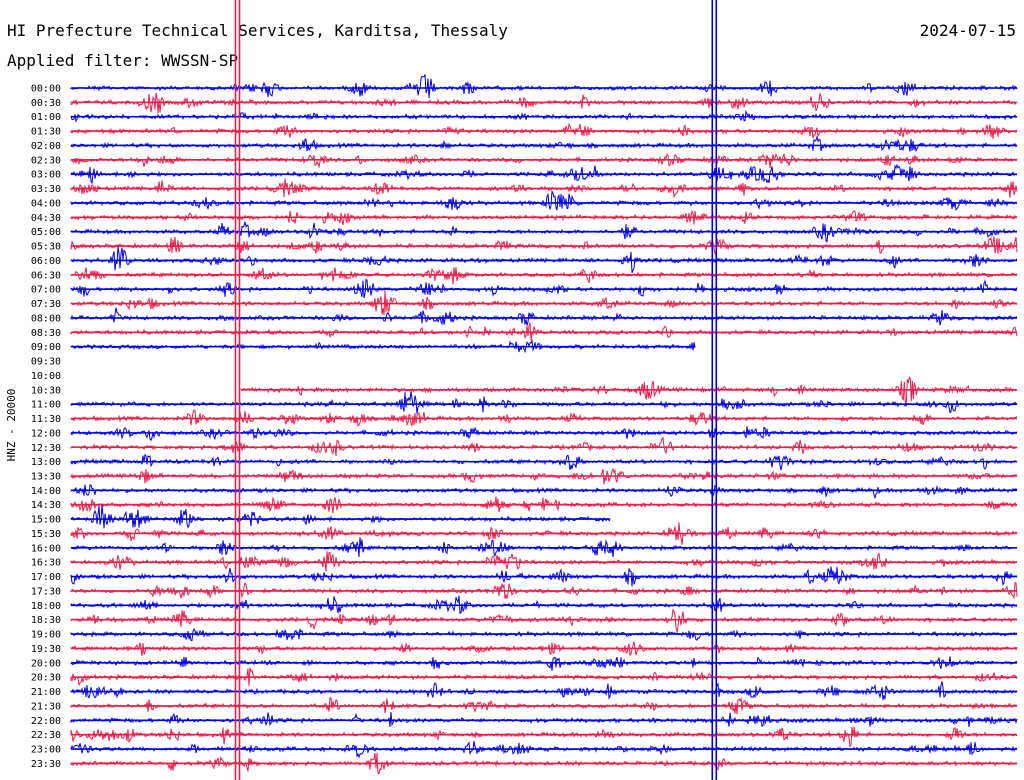 The height and width of the screenshot is (780, 1024). Describe the element at coordinates (122, 60) in the screenshot. I see `filter-label: Applied filter: WWSSN-SP` at that location.